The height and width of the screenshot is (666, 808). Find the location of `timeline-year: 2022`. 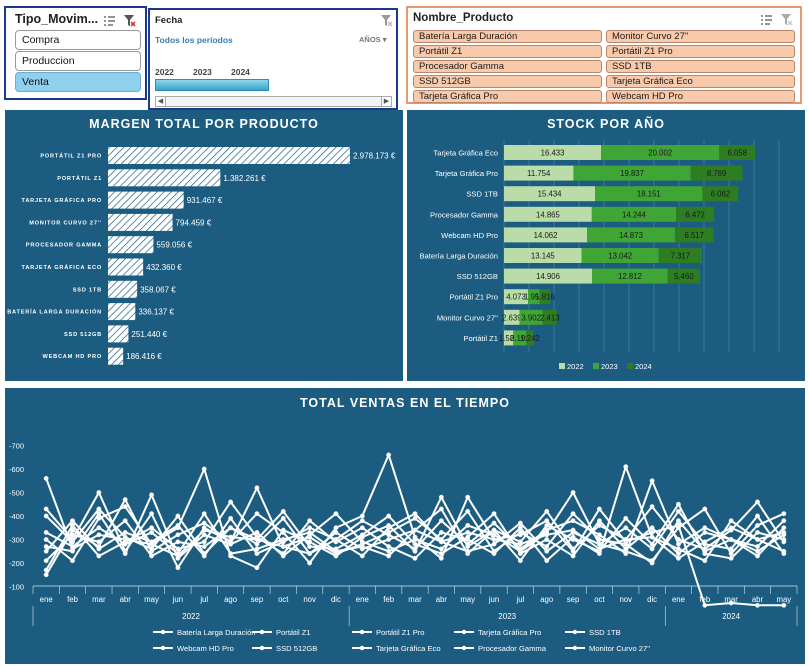

timeline-year: 2022 is located at coordinates (164, 72).